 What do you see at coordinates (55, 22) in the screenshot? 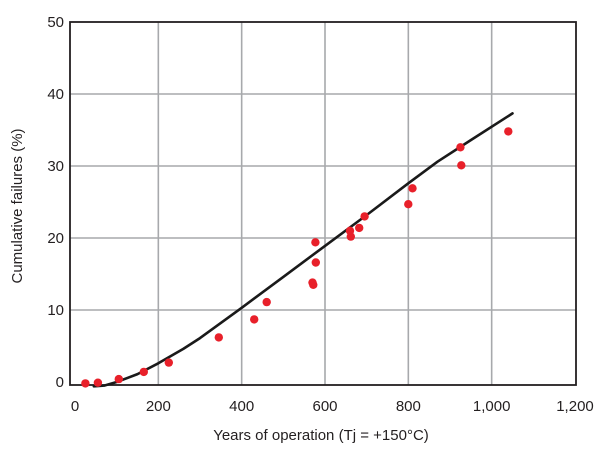
I see `y-tick-label: 50` at bounding box center [55, 22].